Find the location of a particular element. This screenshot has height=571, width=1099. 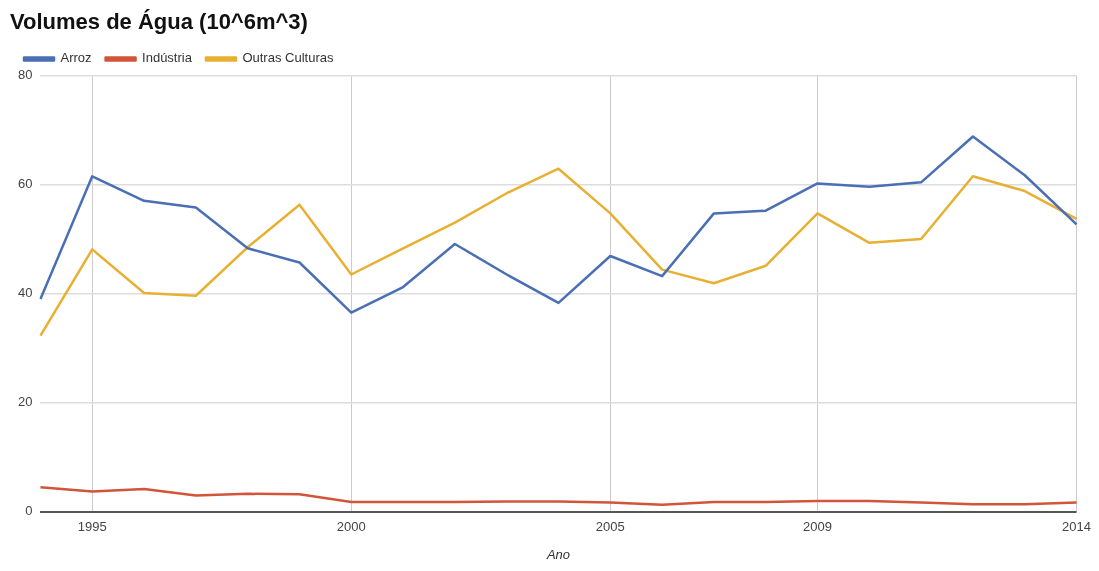

chart-title: Volumes de Água (10^6m^3) is located at coordinates (159, 22).